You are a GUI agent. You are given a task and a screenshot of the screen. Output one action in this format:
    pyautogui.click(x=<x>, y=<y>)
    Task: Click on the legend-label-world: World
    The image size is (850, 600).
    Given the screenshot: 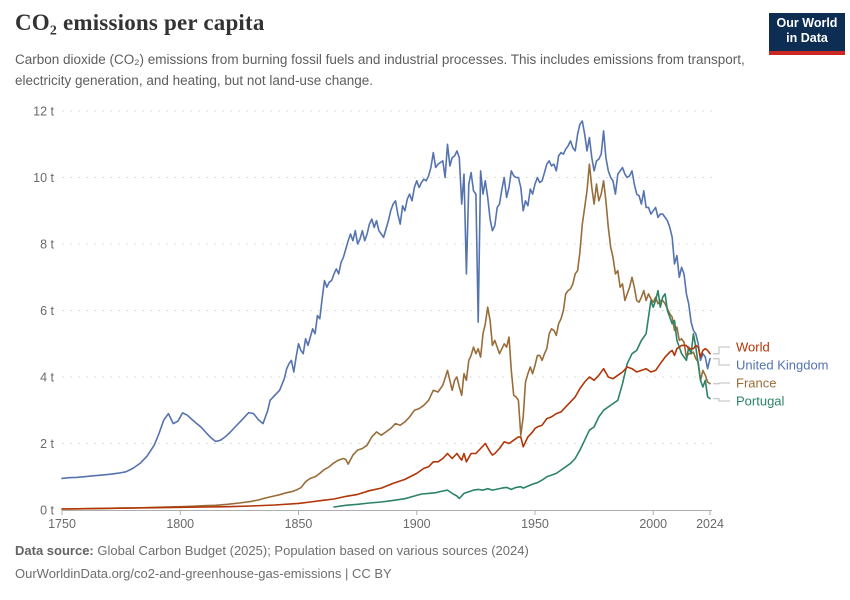 What is the action you would take?
    pyautogui.click(x=753, y=347)
    